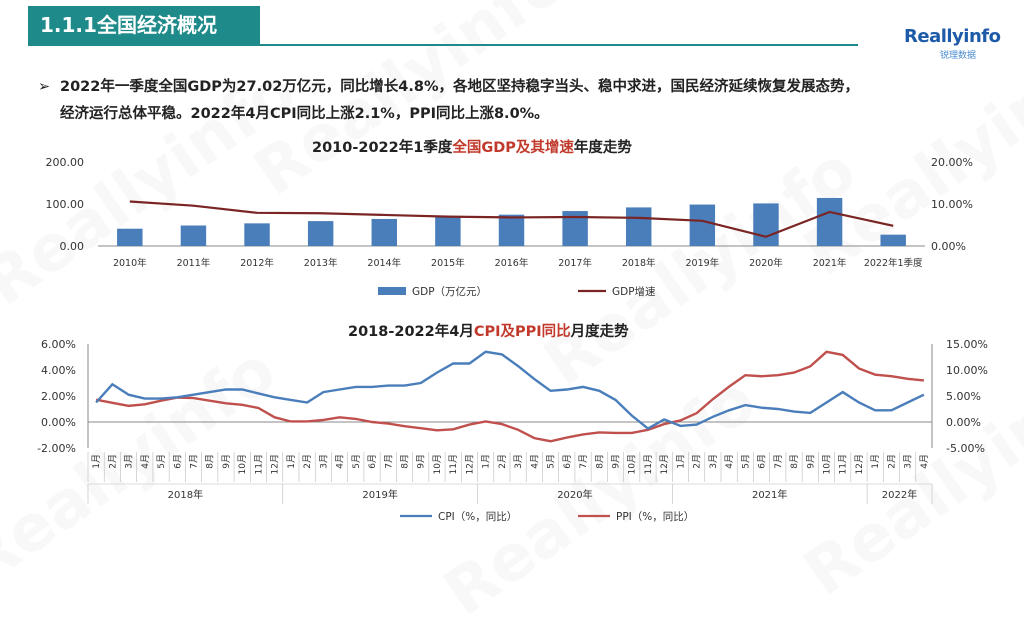 The width and height of the screenshot is (1024, 631). I want to click on price-title-part2: CPI及PPI同比, so click(522, 332).